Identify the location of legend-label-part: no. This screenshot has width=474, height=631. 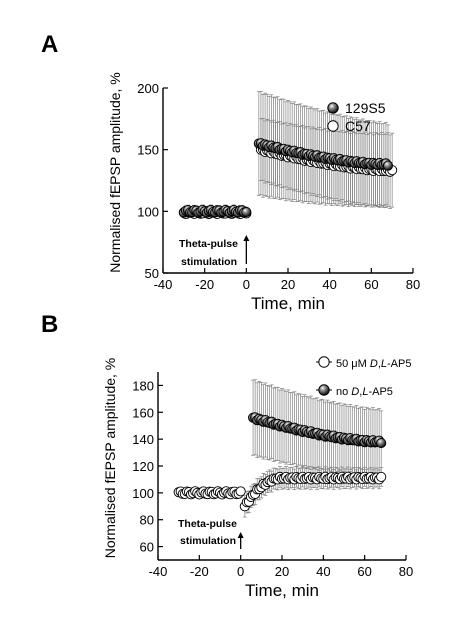
(343, 392).